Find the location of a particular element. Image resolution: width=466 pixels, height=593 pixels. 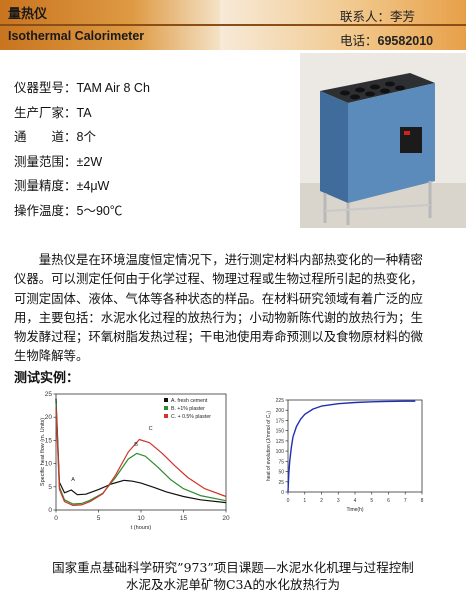

x-axis-label: t (hours) is located at coordinates (141, 528).